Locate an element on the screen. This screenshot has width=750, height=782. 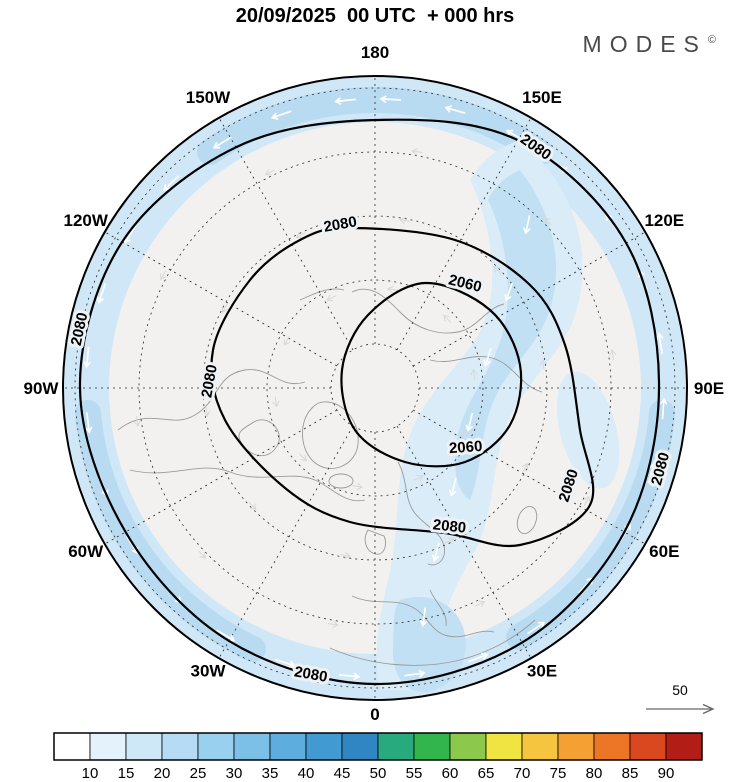
coastline is located at coordinates (247, 484).